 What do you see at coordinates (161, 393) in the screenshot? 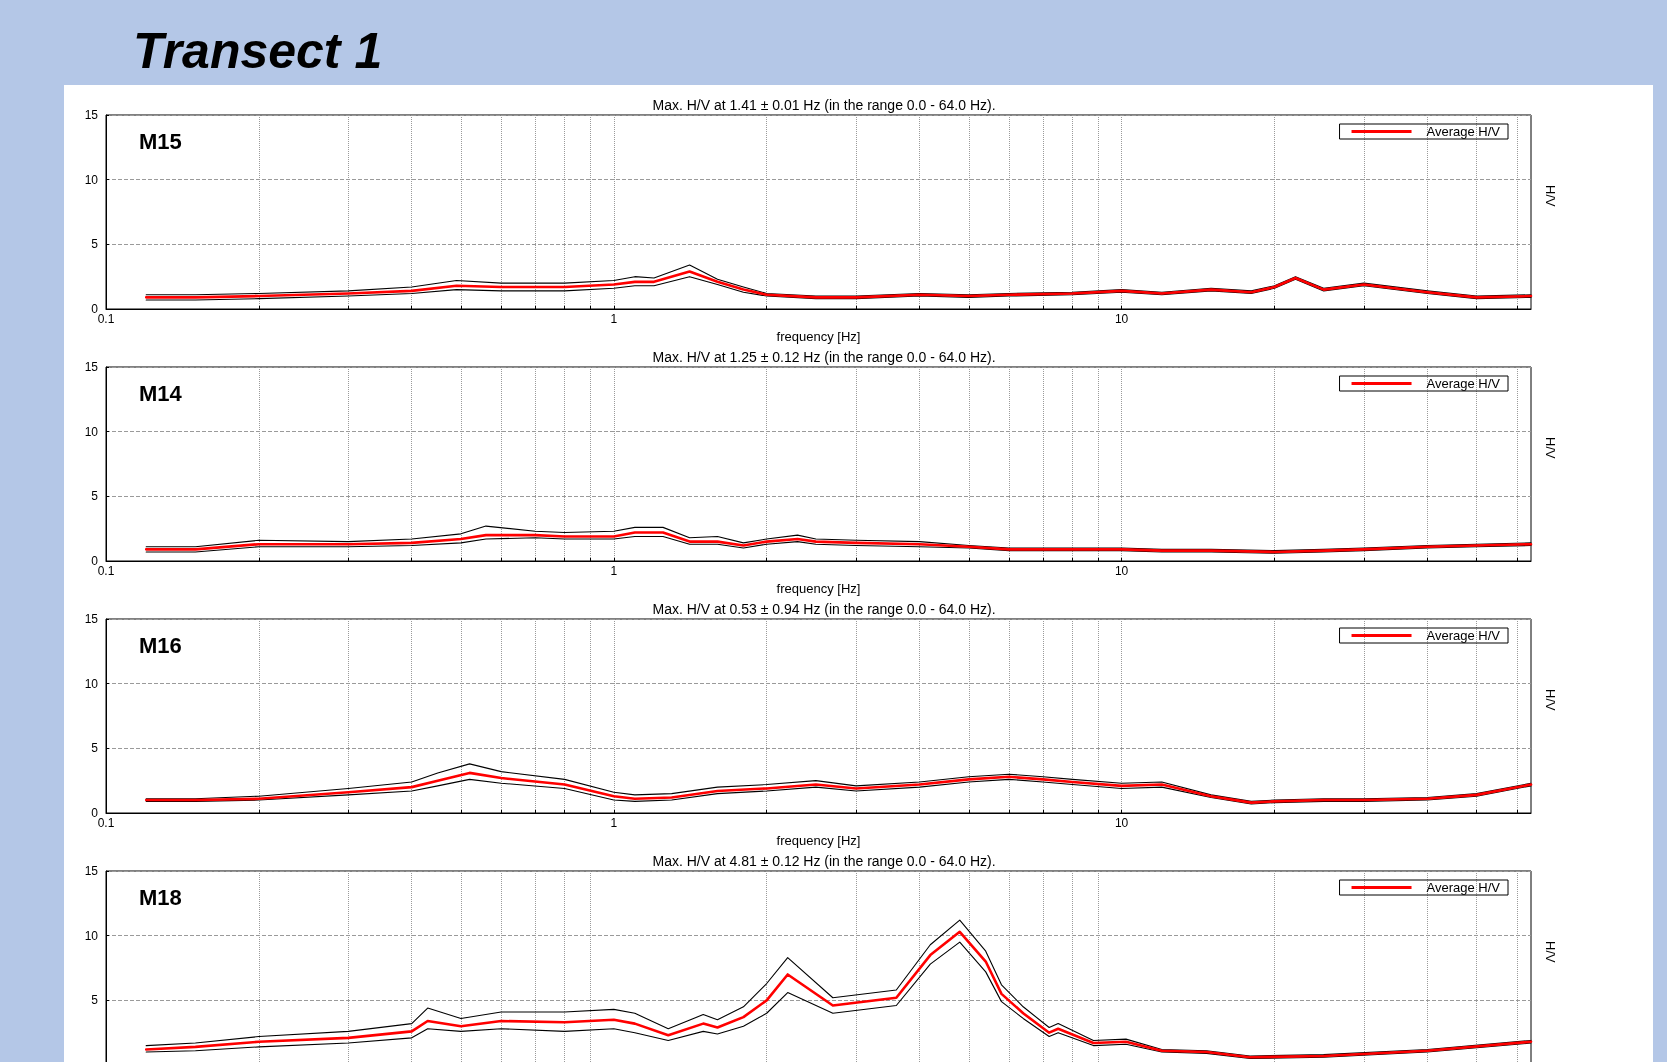
I see `annotation: M14` at bounding box center [161, 393].